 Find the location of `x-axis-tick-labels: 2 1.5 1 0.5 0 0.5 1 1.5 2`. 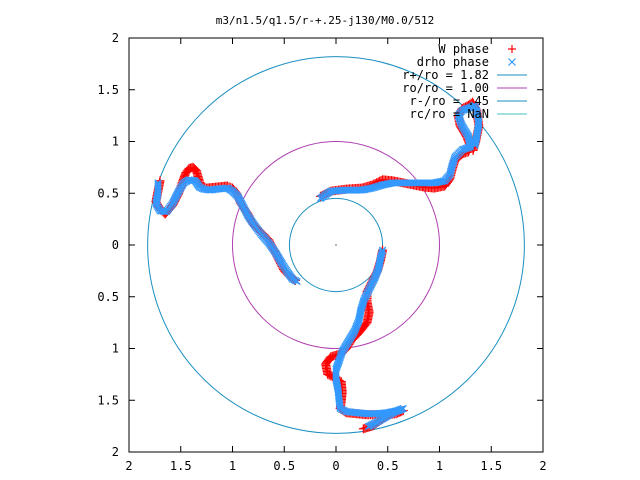

x-axis-tick-labels: 2 1.5 1 0.5 0 0.5 1 1.5 2 is located at coordinates (335, 466).